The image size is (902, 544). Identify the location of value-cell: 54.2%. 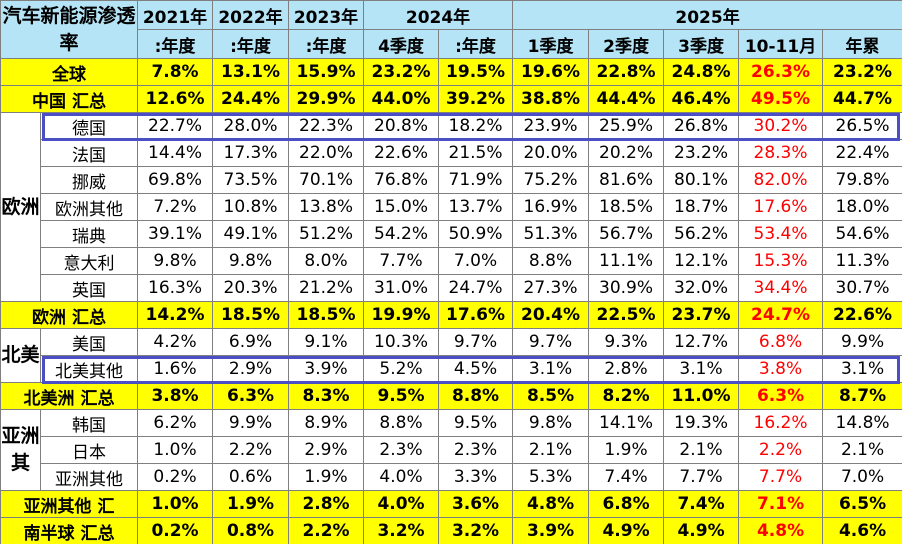
(401, 234).